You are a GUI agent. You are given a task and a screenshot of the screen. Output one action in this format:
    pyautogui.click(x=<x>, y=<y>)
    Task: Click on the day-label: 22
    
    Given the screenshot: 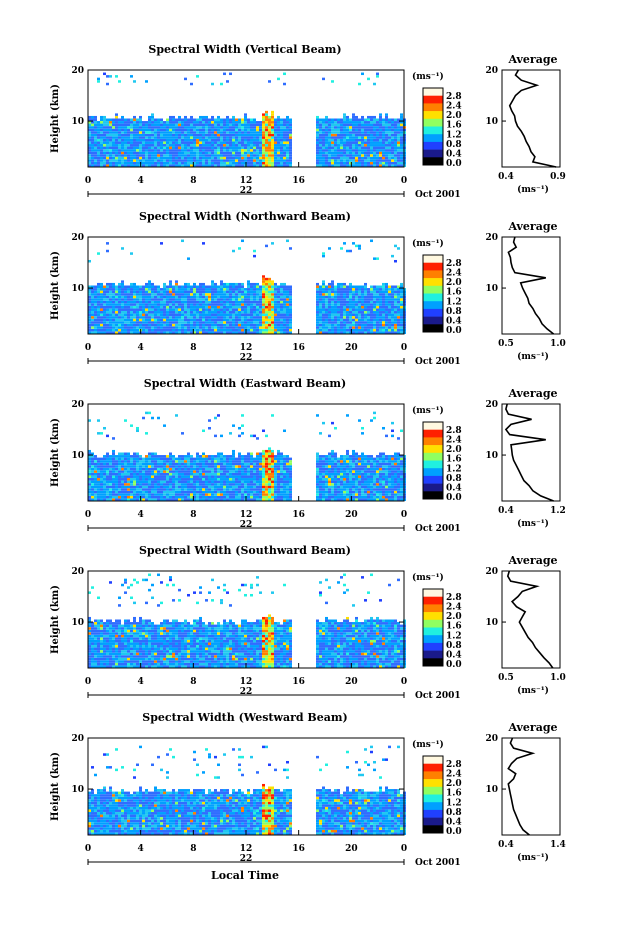 What is the action you would take?
    pyautogui.click(x=246, y=358)
    